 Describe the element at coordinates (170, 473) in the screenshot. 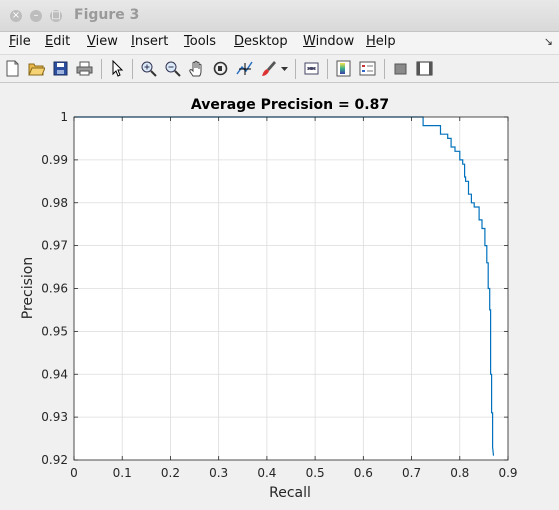

I see `x-tick-label: 0.2` at that location.